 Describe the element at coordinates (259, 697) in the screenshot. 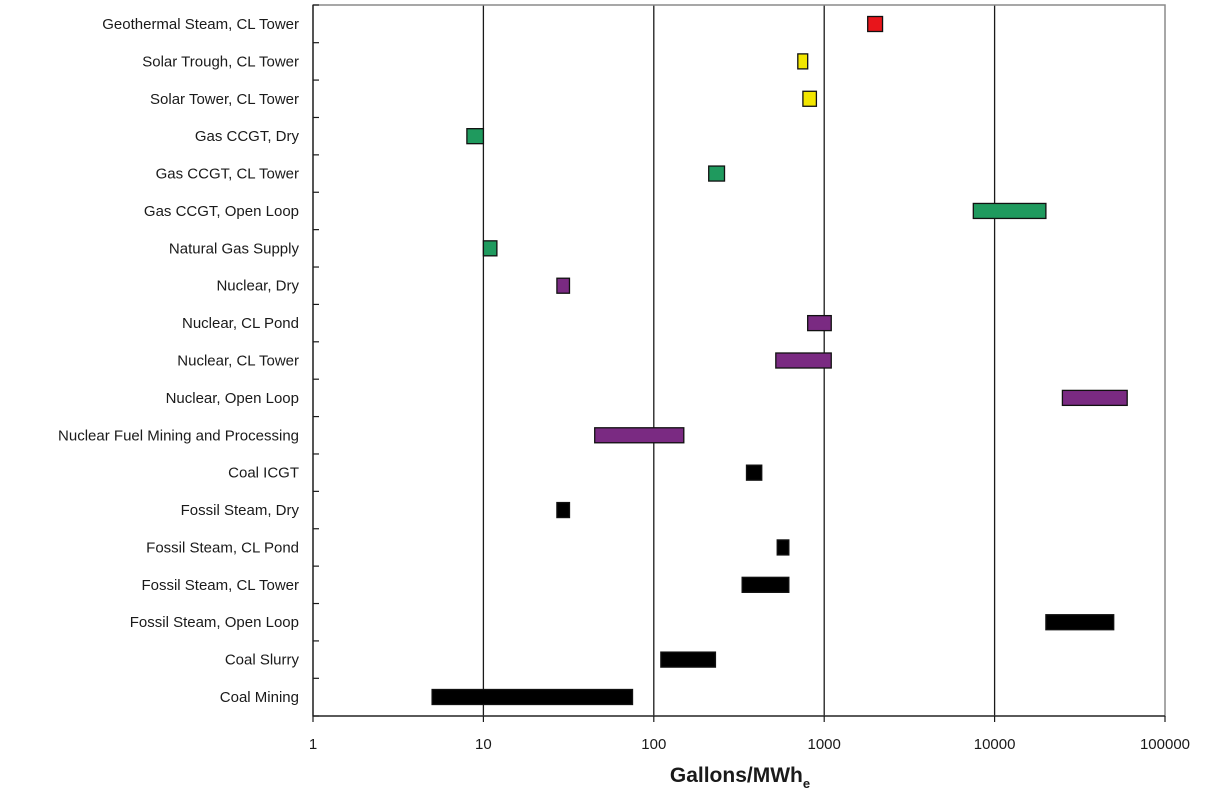

I see `category-label: Coal Mining` at that location.